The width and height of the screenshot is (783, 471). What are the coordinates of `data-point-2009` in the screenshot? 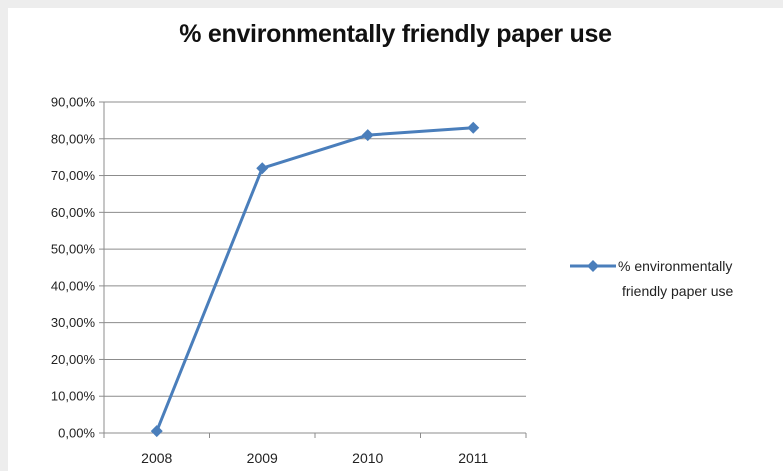 It's located at (262, 168).